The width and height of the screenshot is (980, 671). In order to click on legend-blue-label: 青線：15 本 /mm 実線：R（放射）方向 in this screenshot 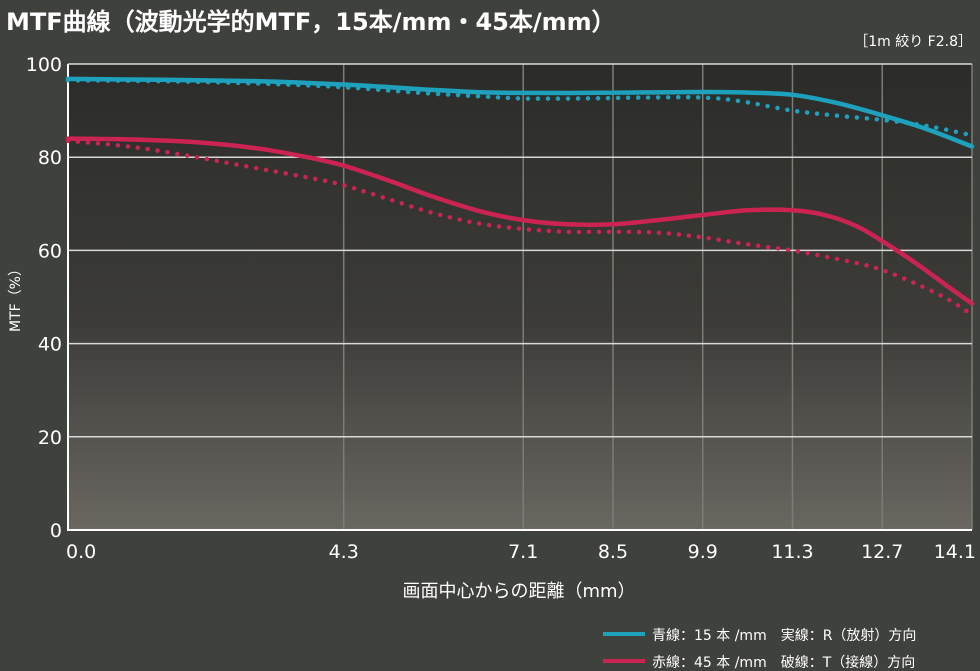, I will do `click(784, 636)`.